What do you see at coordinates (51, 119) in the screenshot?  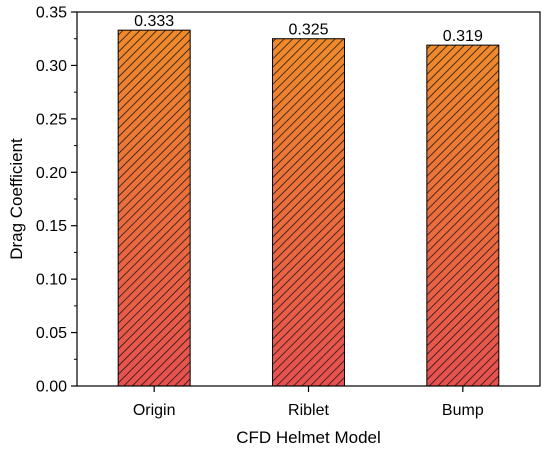 I see `y-tick-label: 0.25` at bounding box center [51, 119].